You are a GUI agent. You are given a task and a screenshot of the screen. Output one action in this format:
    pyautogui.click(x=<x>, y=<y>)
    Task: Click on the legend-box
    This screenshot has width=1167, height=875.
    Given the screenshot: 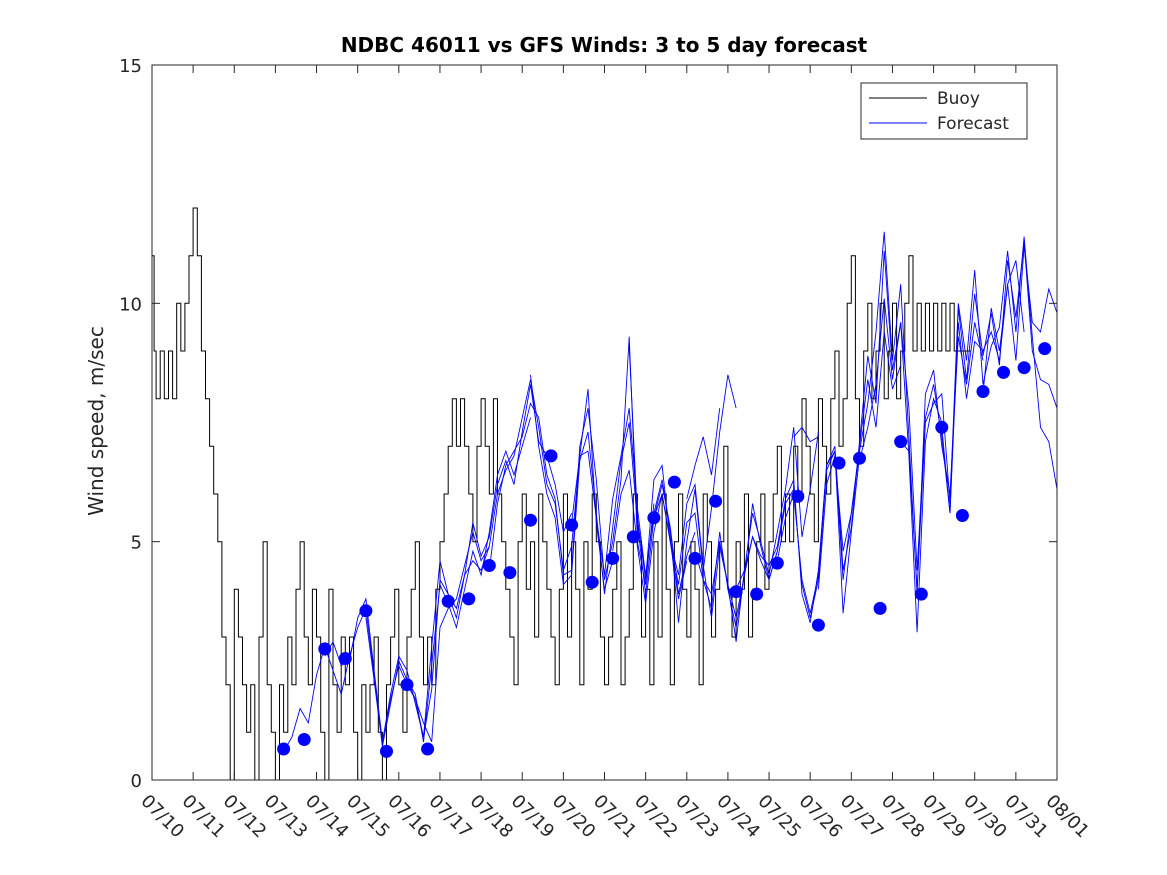 What is the action you would take?
    pyautogui.click(x=944, y=111)
    